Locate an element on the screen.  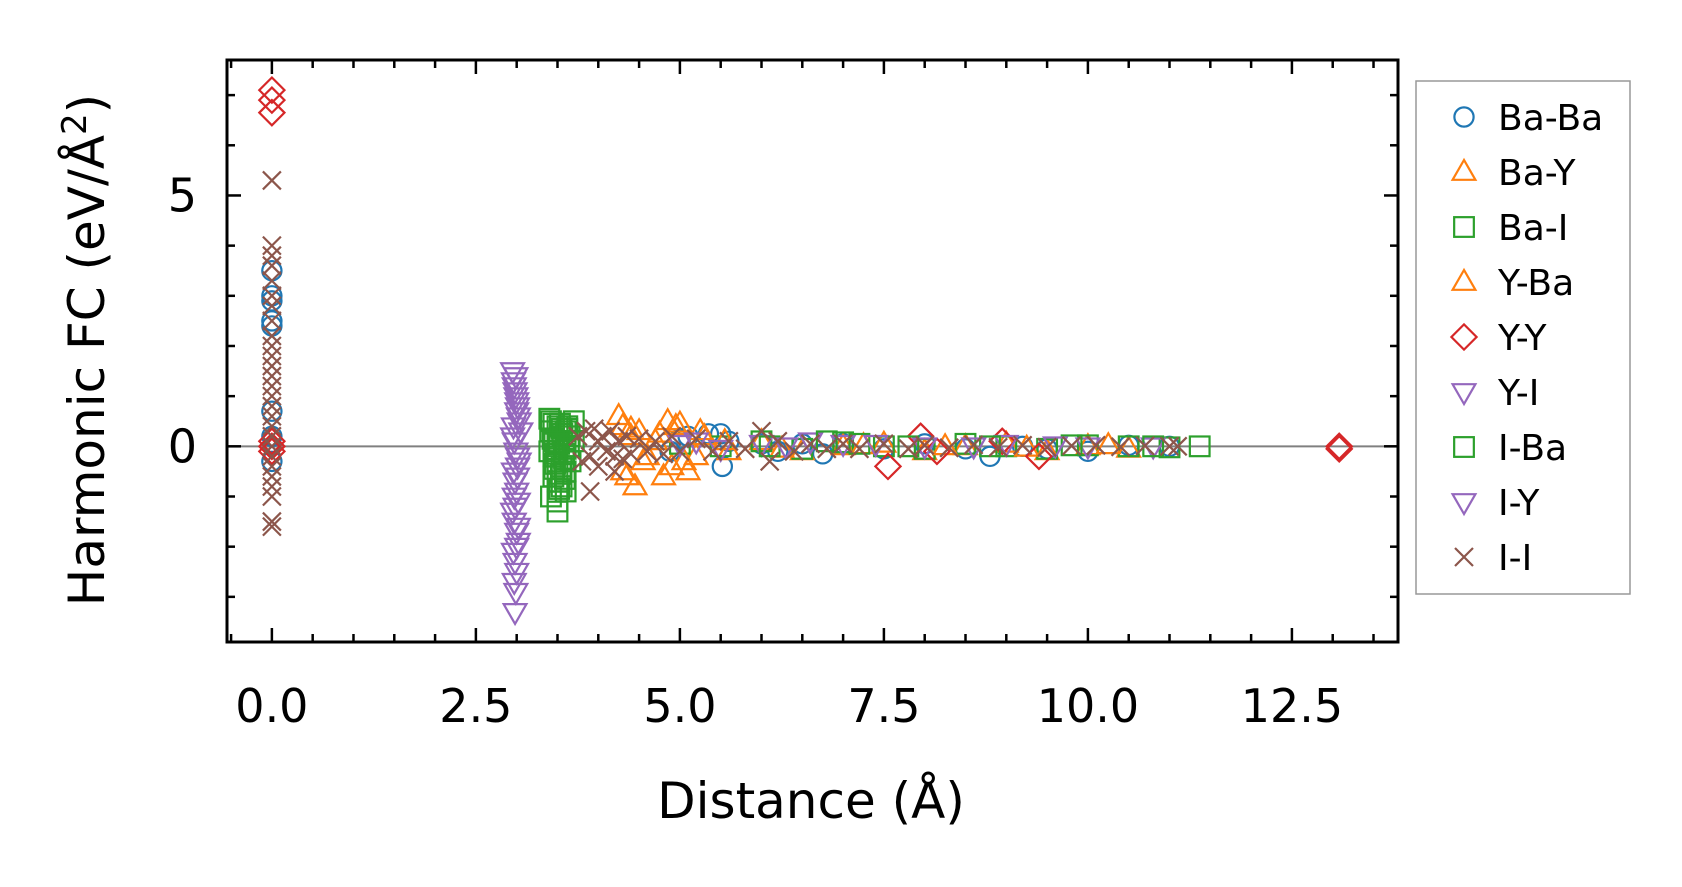
legend-marker-y-y is located at coordinates (1464, 337).